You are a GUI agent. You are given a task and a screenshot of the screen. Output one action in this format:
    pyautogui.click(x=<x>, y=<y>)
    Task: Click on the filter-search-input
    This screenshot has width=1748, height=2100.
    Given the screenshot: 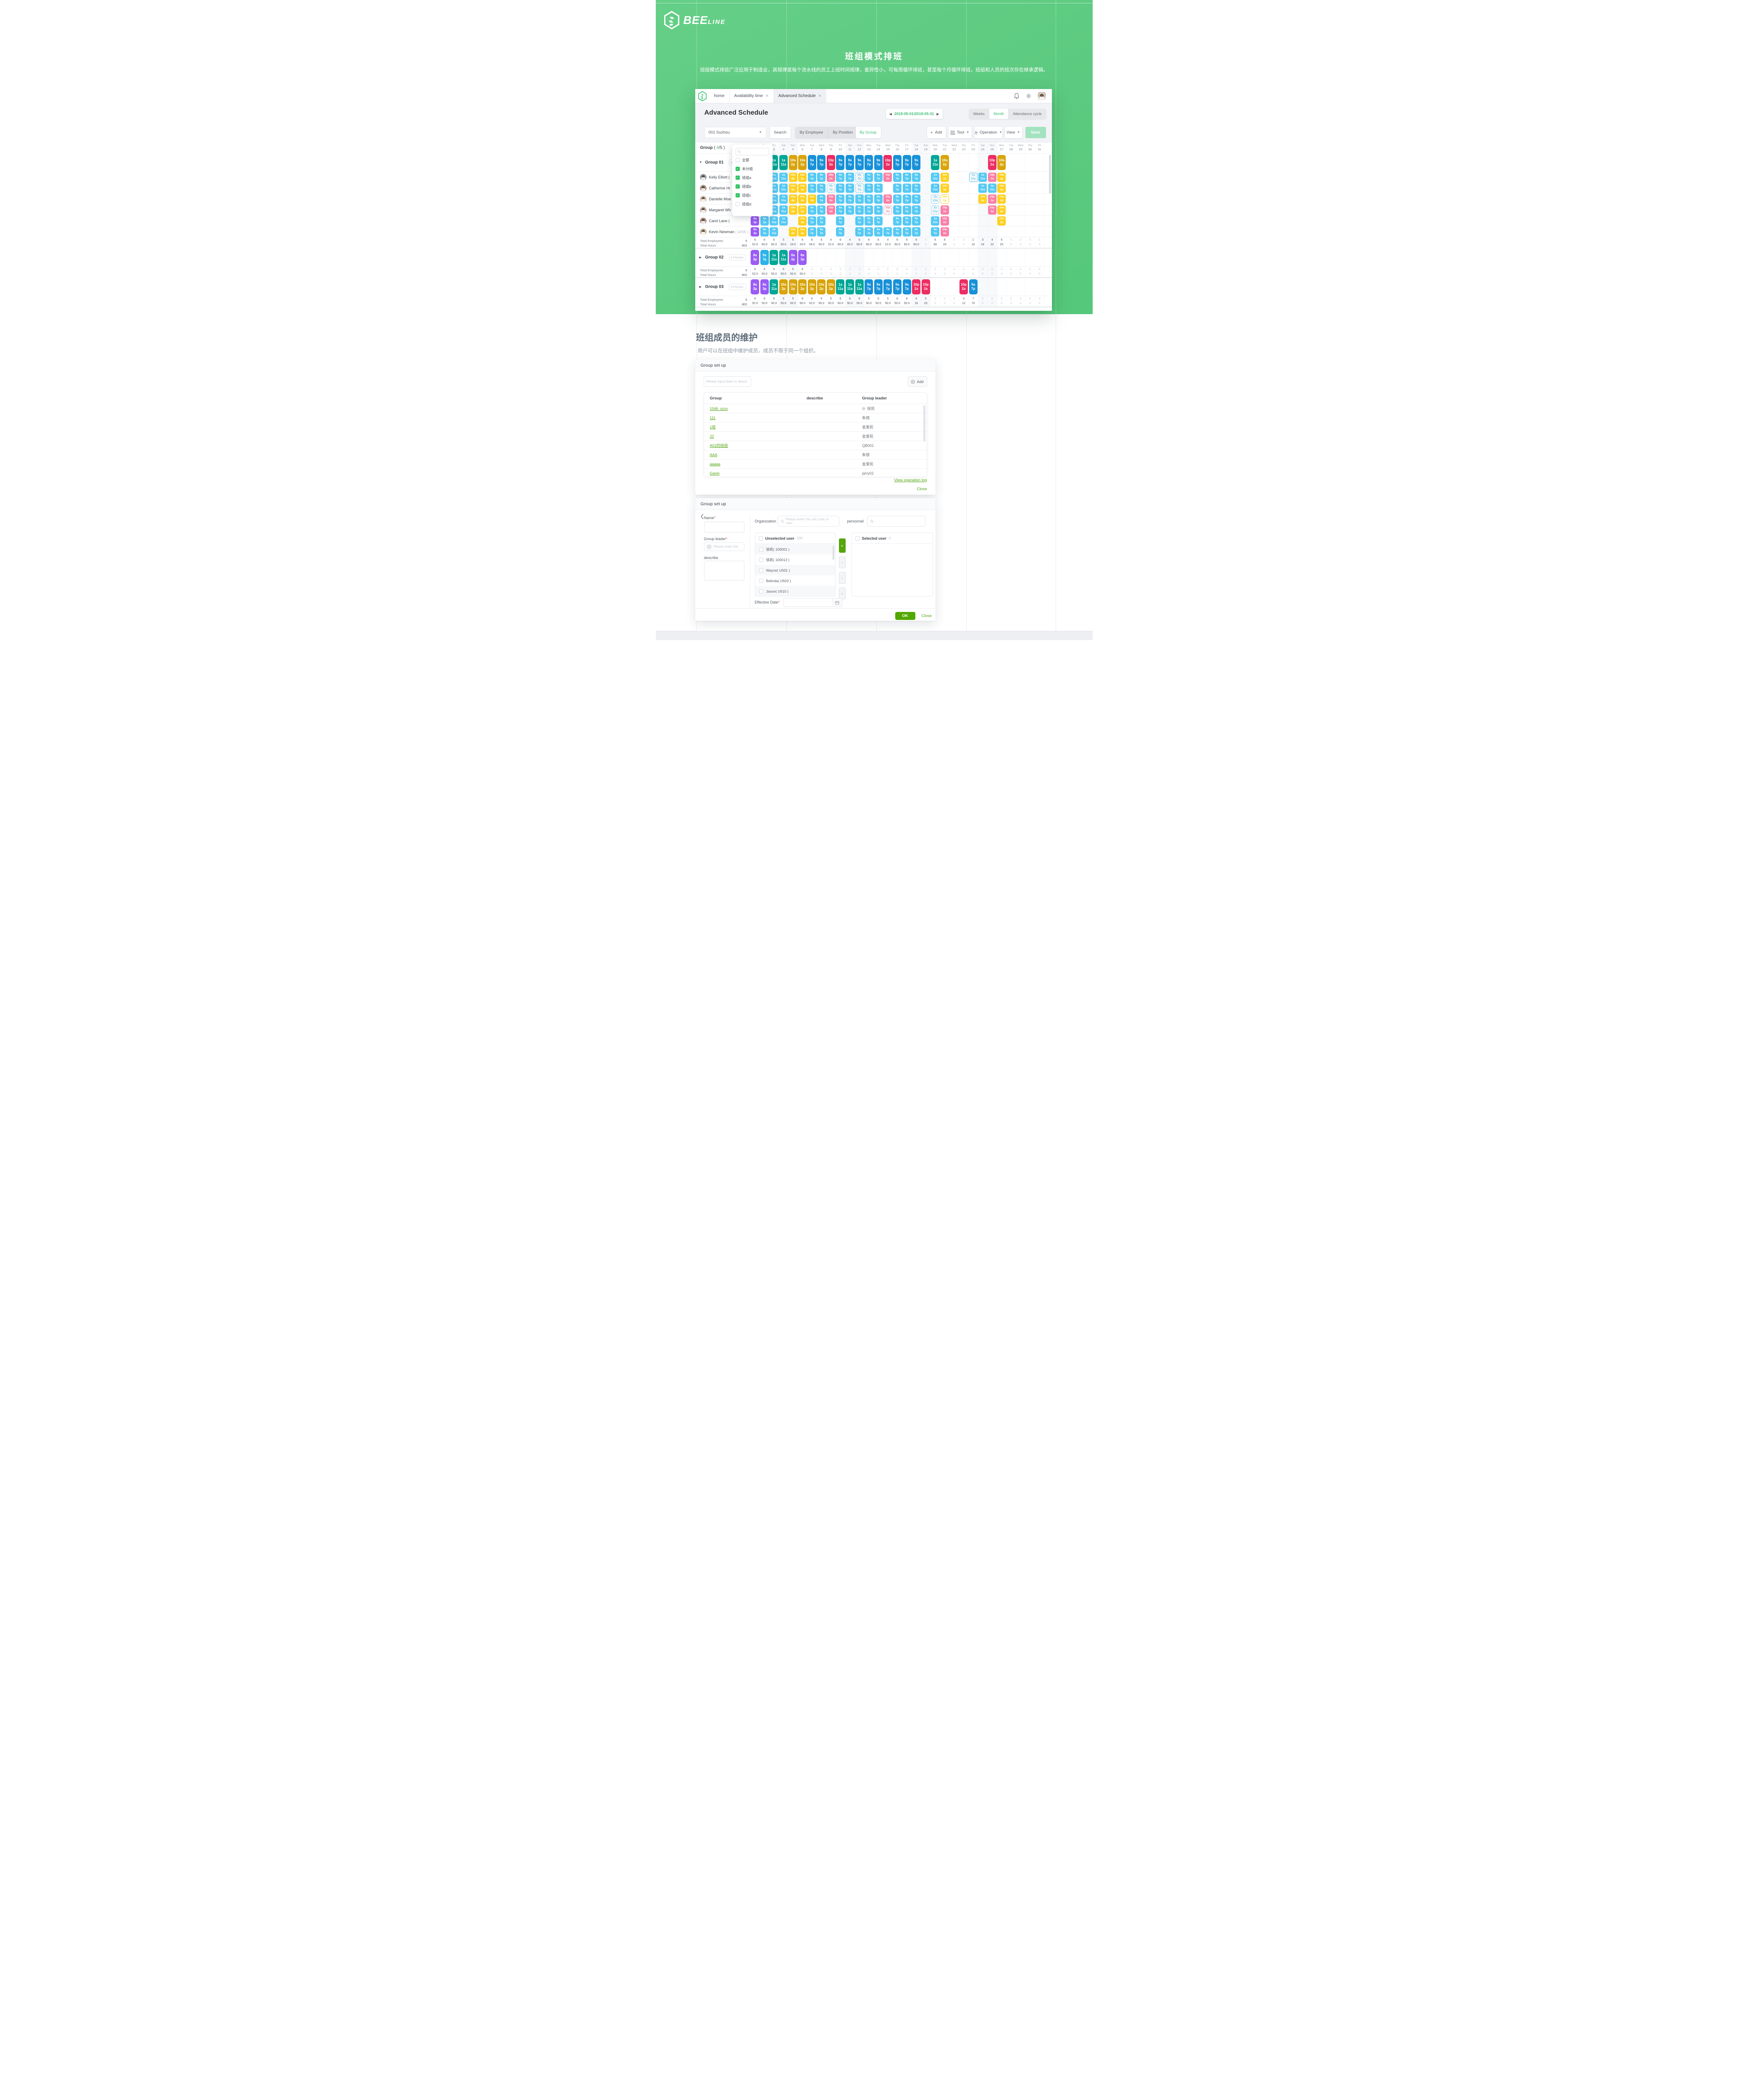 What is the action you would take?
    pyautogui.click(x=752, y=151)
    